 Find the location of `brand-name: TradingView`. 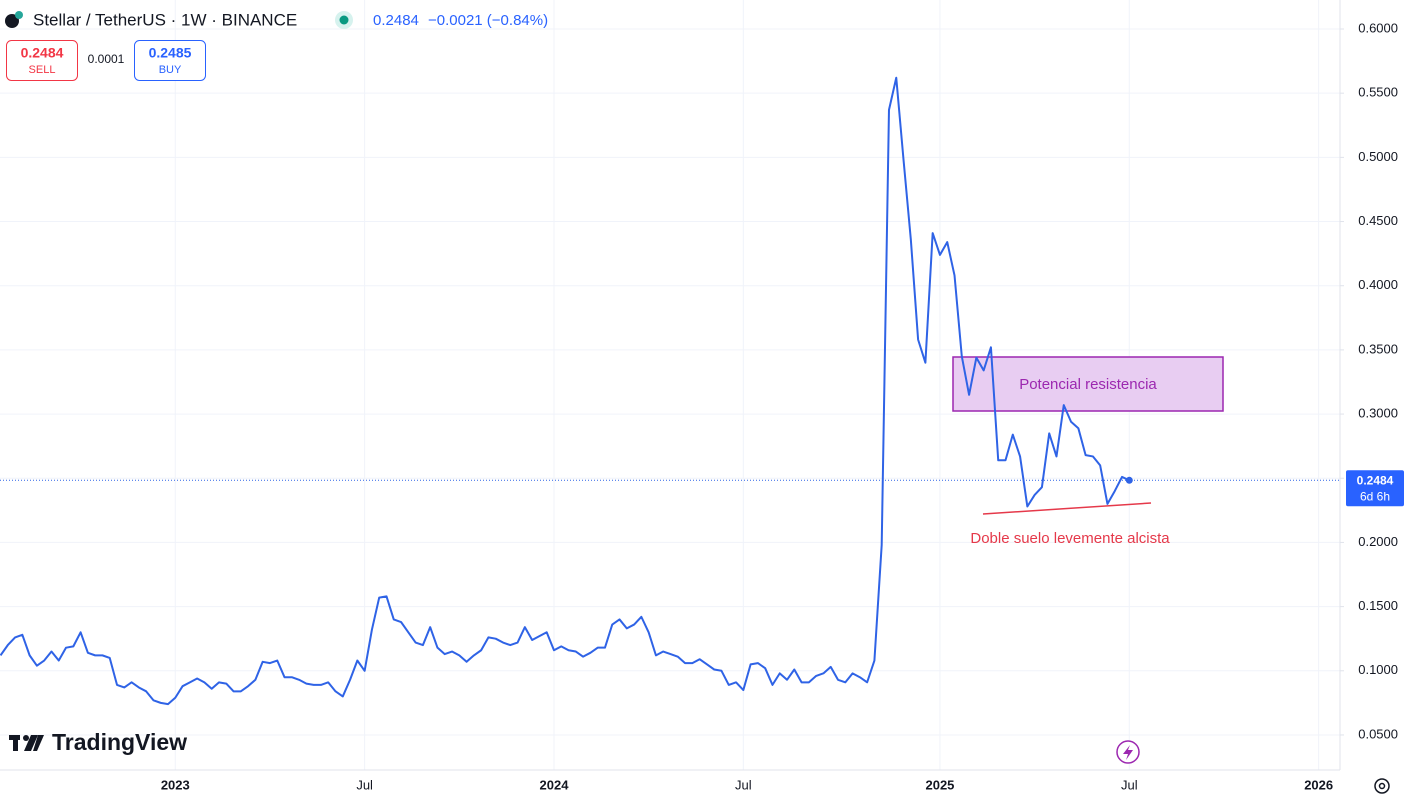

brand-name: TradingView is located at coordinates (119, 742).